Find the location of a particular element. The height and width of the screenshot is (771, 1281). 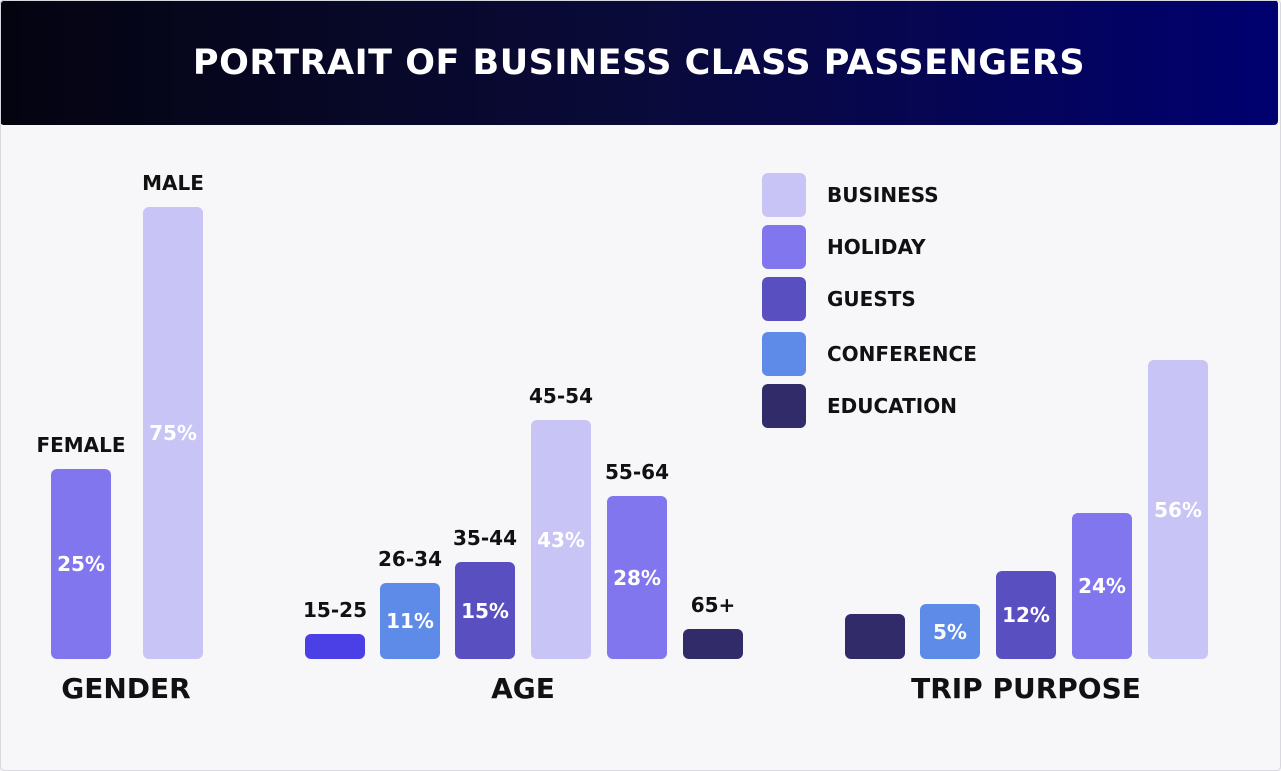

legend-label: HOLIDAY is located at coordinates (876, 247).